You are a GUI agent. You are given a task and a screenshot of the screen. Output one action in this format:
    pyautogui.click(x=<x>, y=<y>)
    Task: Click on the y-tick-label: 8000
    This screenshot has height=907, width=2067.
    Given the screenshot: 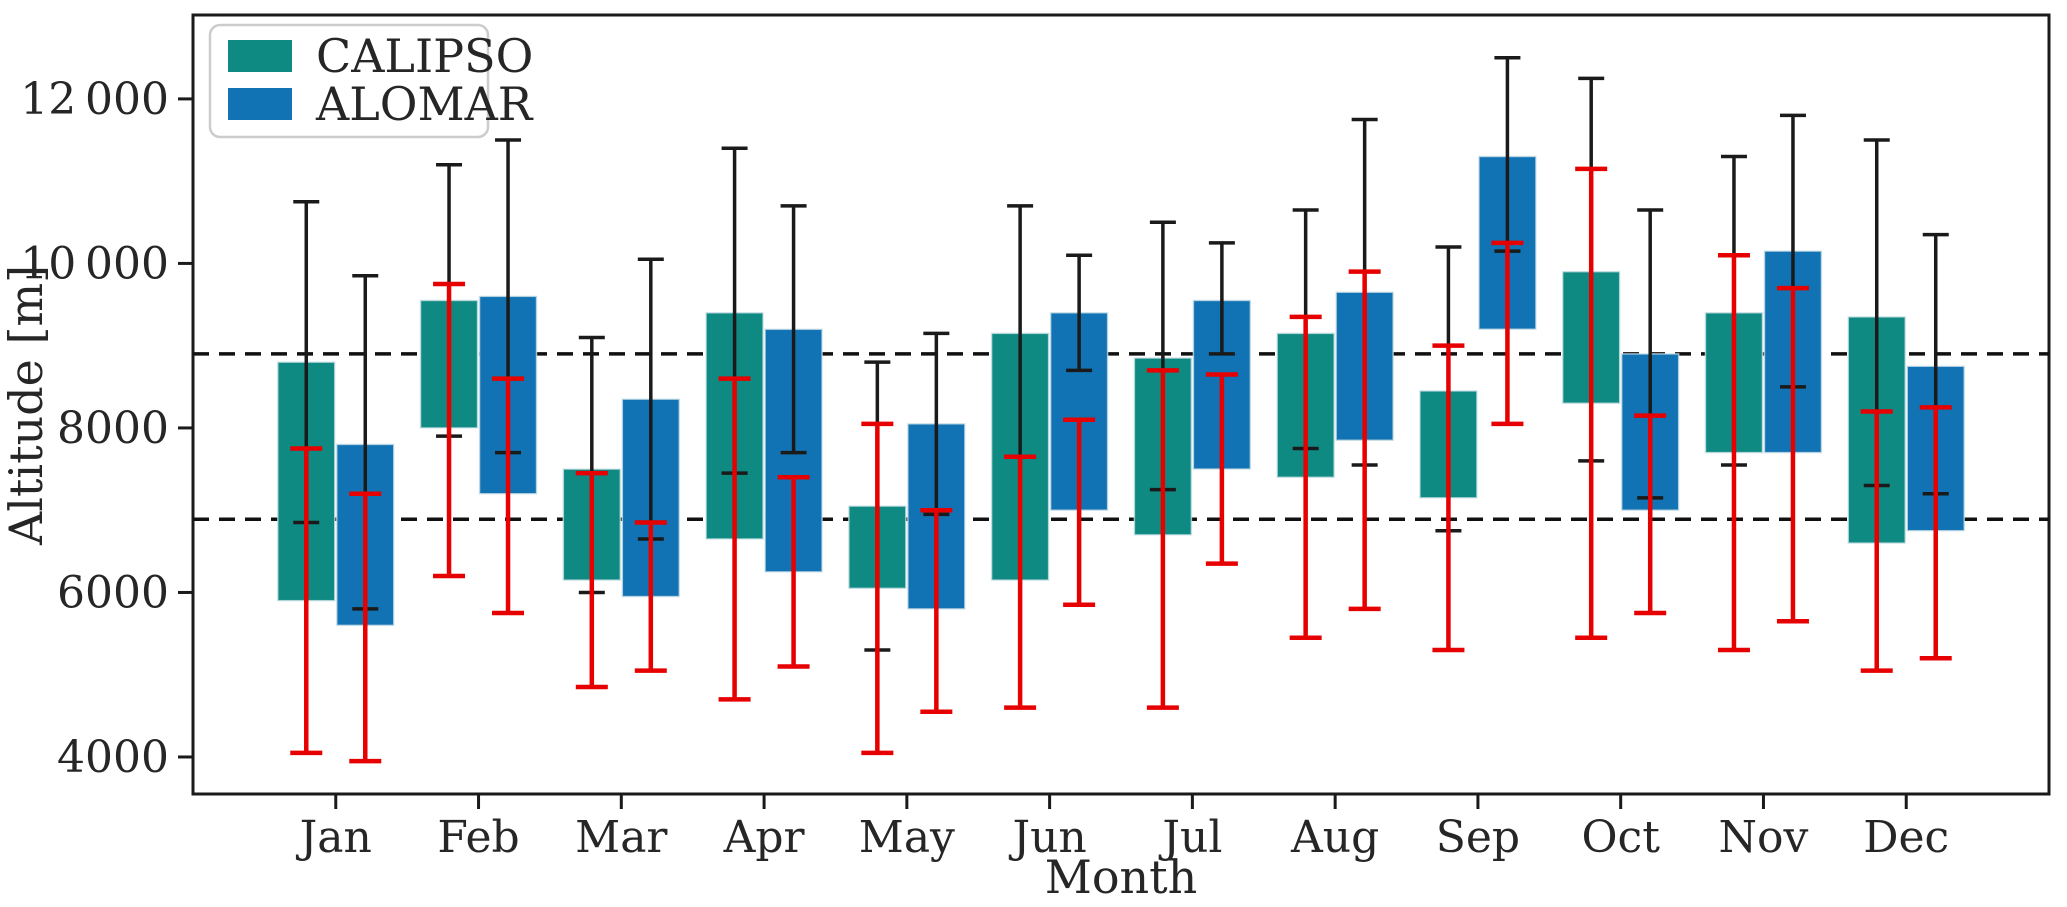 What is the action you would take?
    pyautogui.click(x=113, y=428)
    